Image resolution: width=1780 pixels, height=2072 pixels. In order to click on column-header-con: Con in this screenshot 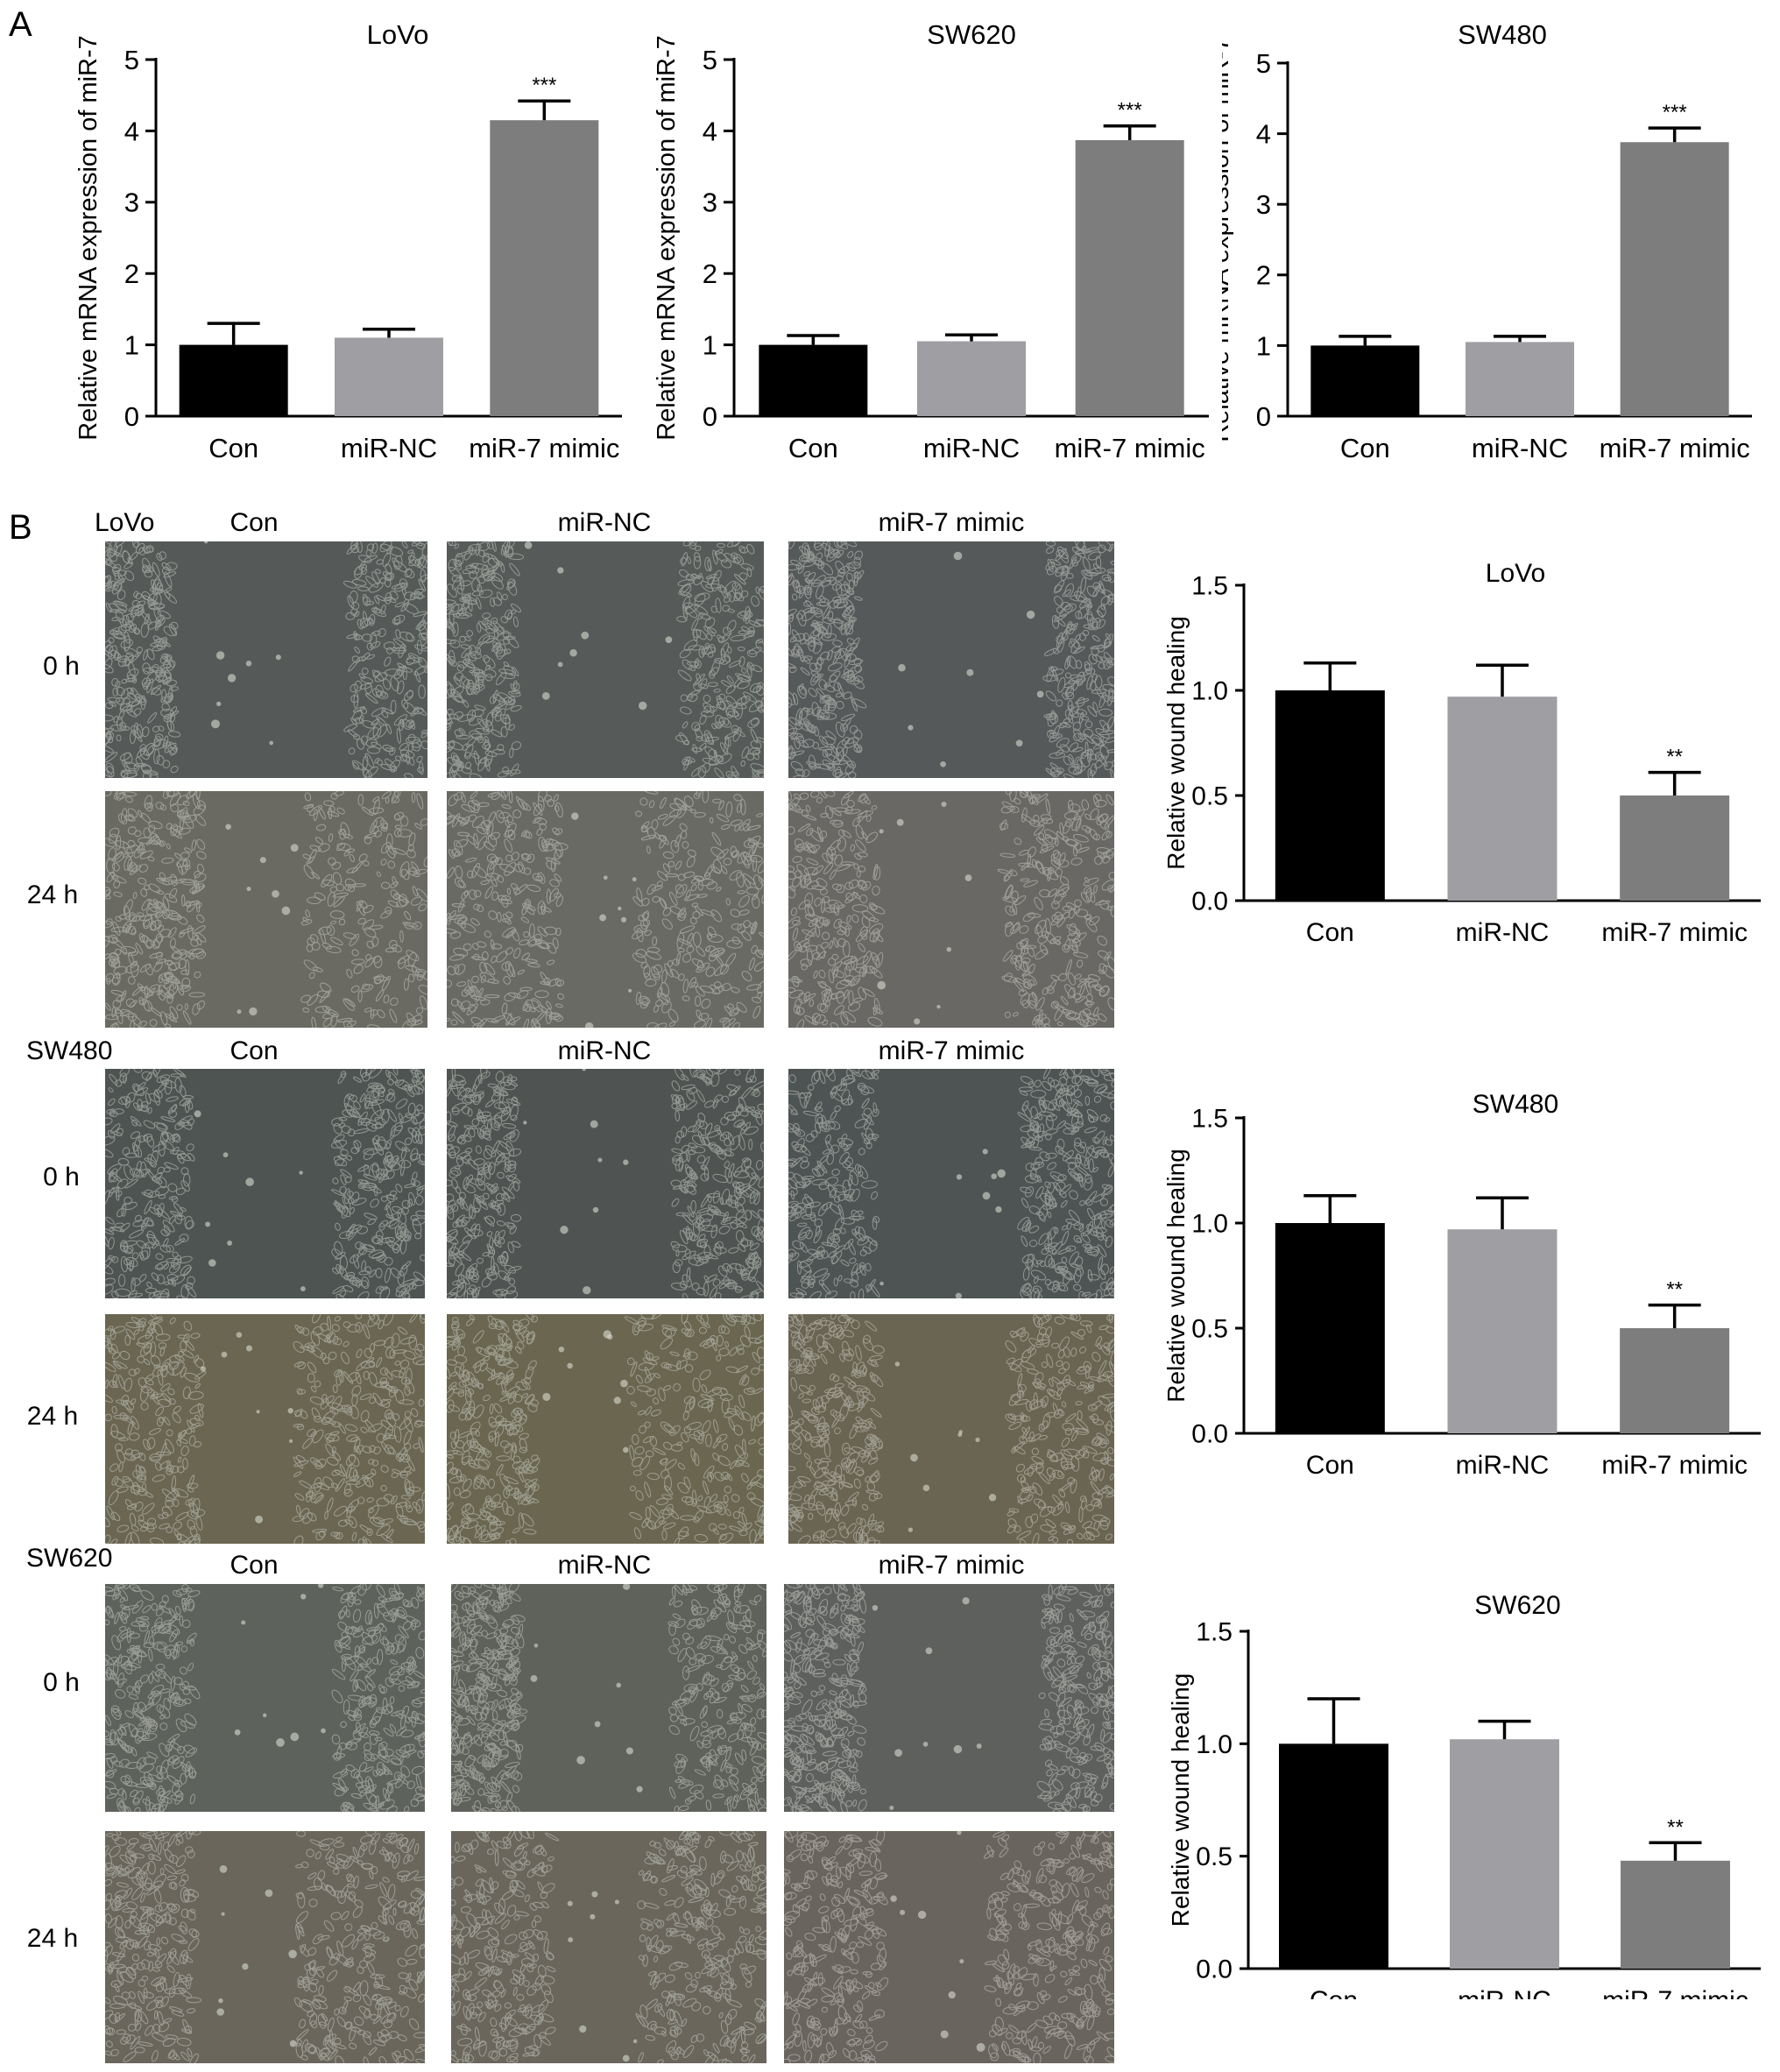, I will do `click(254, 1565)`.